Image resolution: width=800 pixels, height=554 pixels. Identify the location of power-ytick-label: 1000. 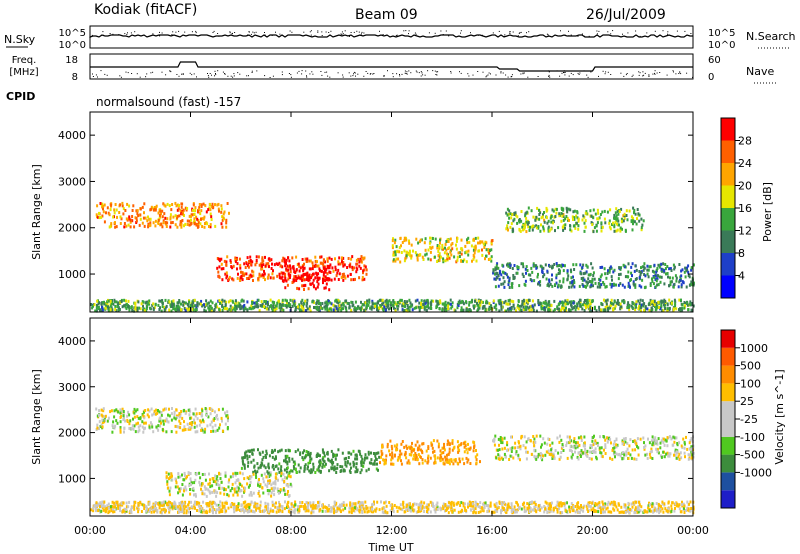
(72, 274).